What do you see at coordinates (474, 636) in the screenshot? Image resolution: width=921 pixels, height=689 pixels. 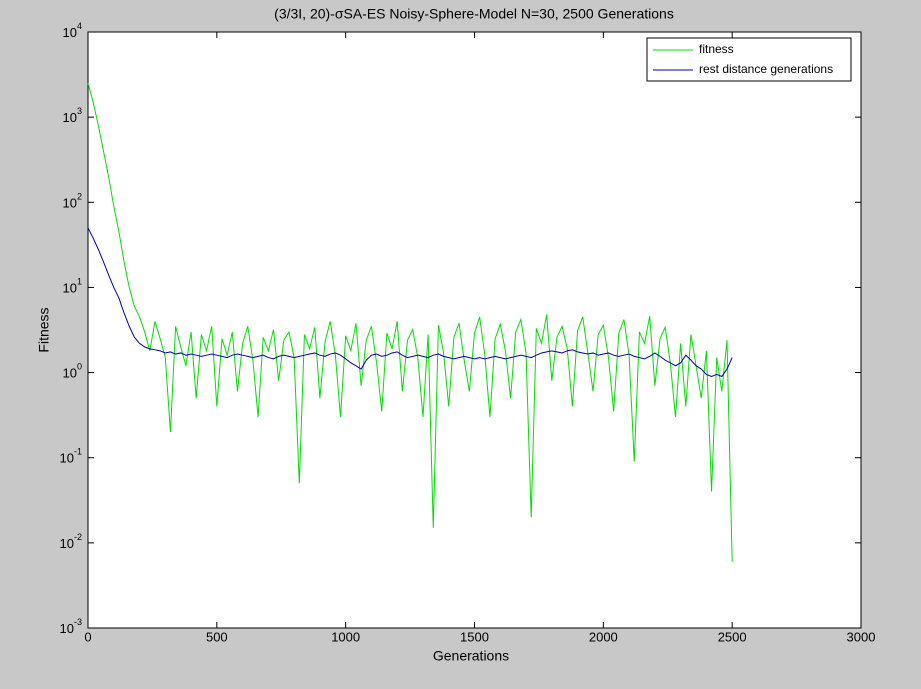 I see `x-tick-label: 1500` at bounding box center [474, 636].